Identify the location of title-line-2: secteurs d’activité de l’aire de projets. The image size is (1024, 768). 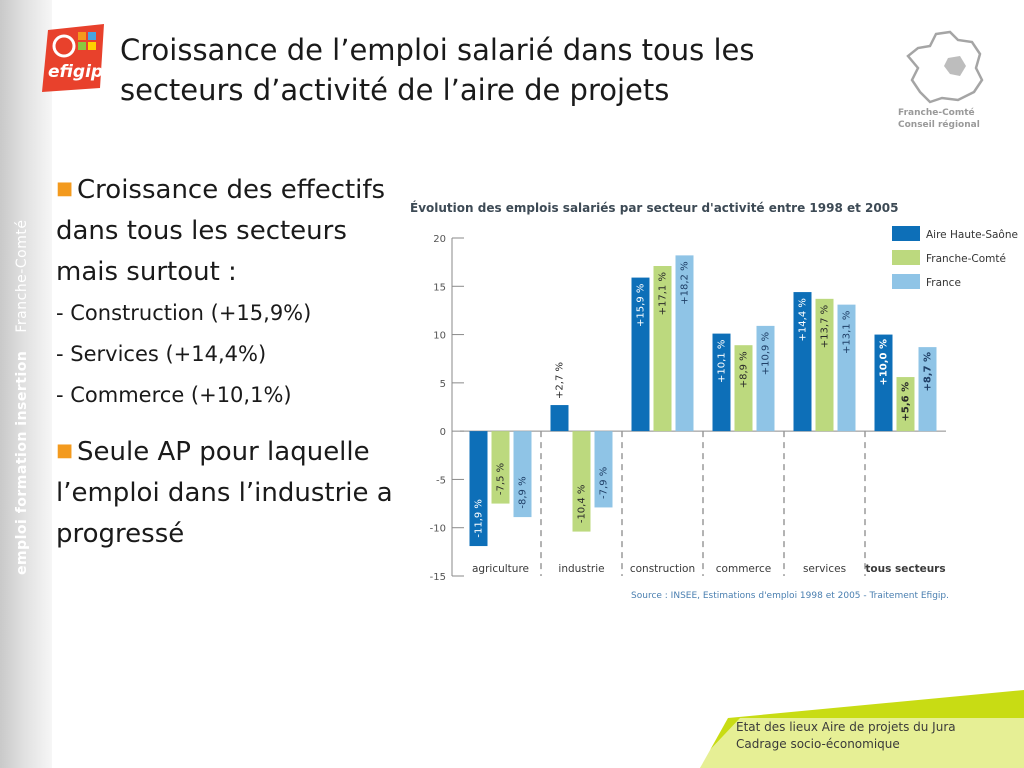
(395, 90).